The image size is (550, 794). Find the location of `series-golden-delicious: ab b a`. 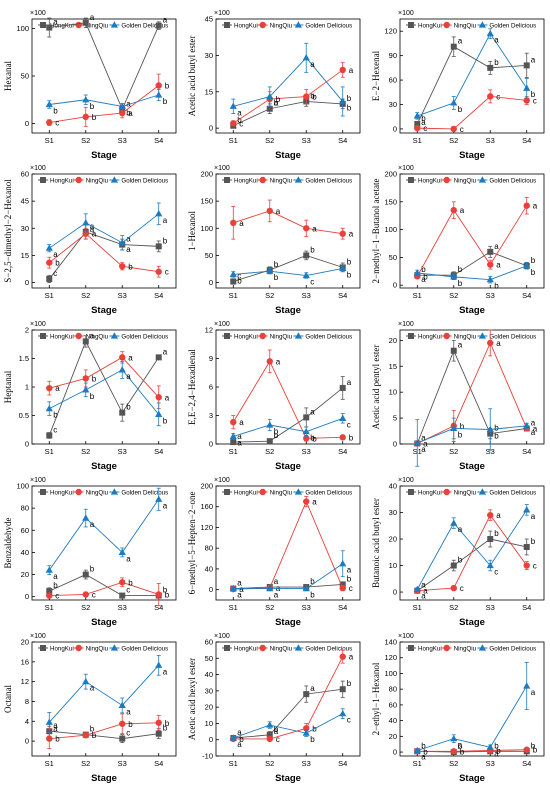

series-golden-delicious: ab b a is located at coordinates (474, 437).